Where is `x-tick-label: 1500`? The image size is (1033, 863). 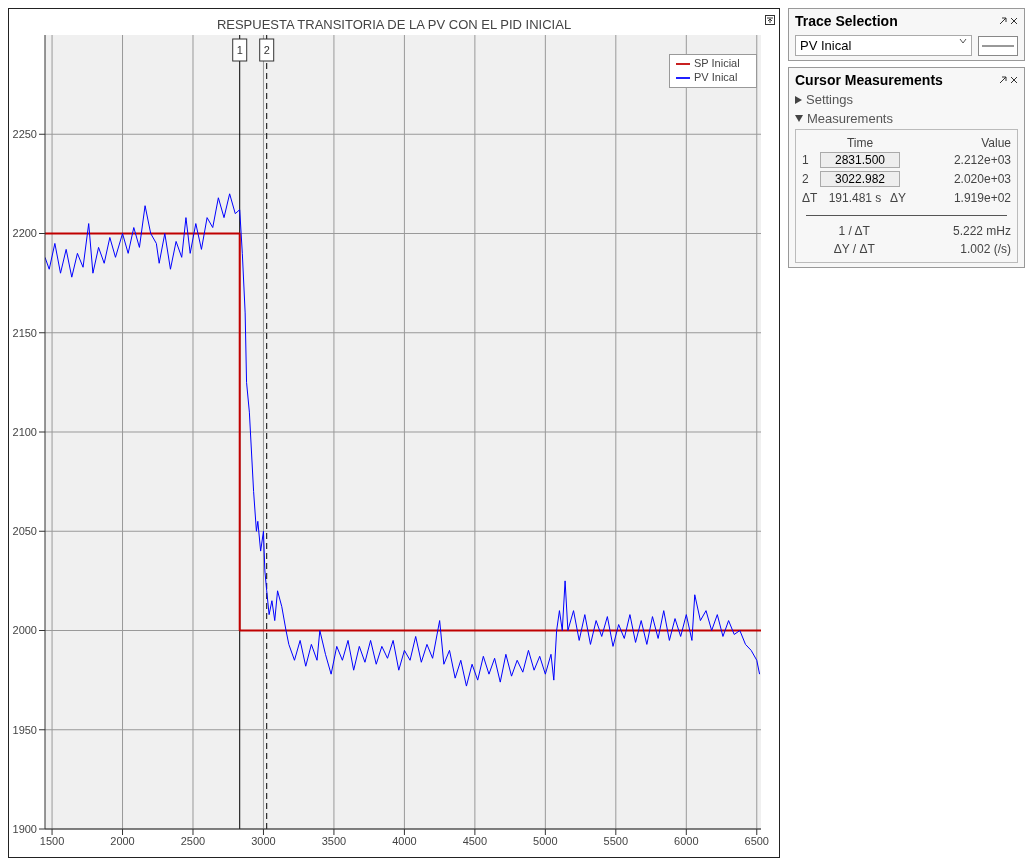
x-tick-label: 1500 is located at coordinates (52, 840).